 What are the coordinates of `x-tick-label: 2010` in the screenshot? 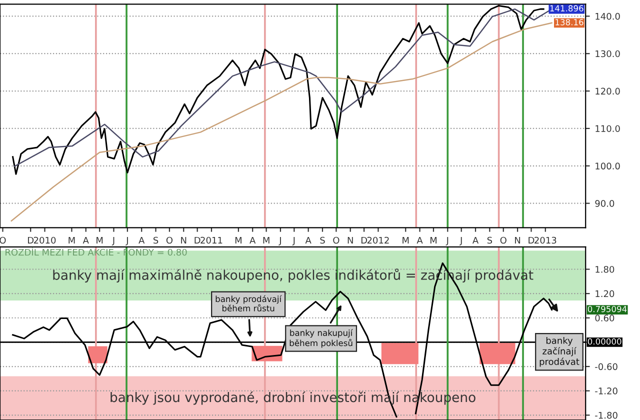 It's located at (45, 240).